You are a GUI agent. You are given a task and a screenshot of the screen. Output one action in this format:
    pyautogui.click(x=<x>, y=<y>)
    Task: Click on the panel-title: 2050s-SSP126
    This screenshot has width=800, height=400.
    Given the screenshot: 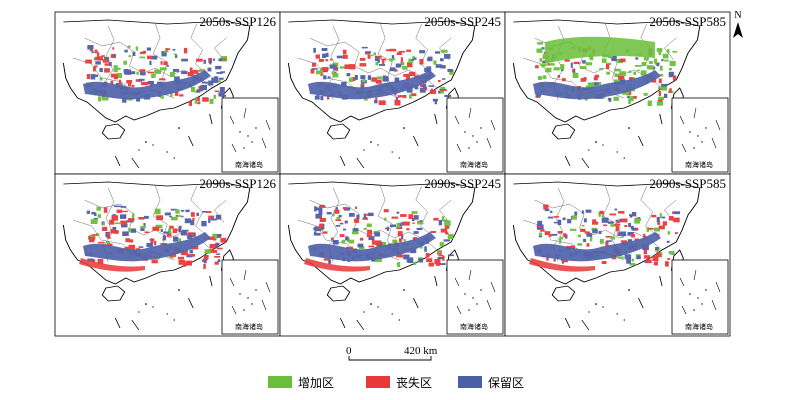 What is the action you would take?
    pyautogui.click(x=237, y=21)
    